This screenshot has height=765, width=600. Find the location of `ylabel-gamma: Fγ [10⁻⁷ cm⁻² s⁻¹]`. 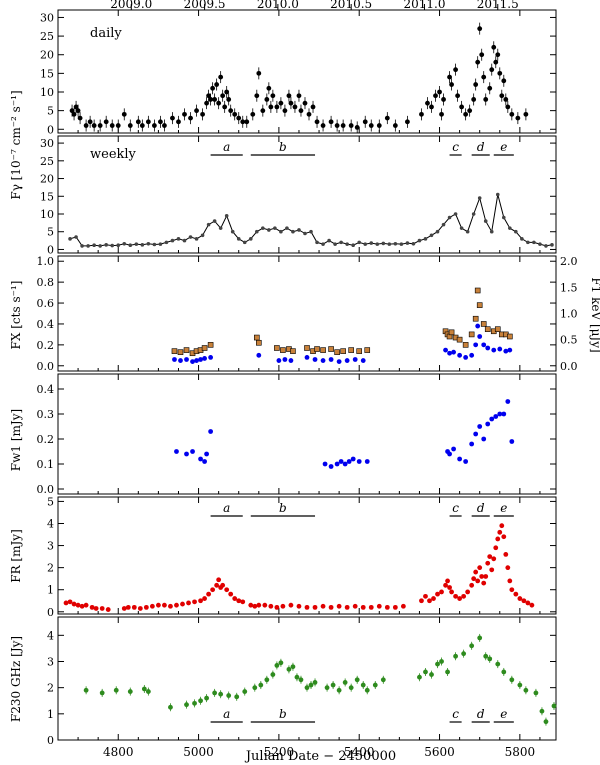

ylabel-gamma: Fγ [10⁻⁷ cm⁻² s⁻¹] is located at coordinates (16, 144).